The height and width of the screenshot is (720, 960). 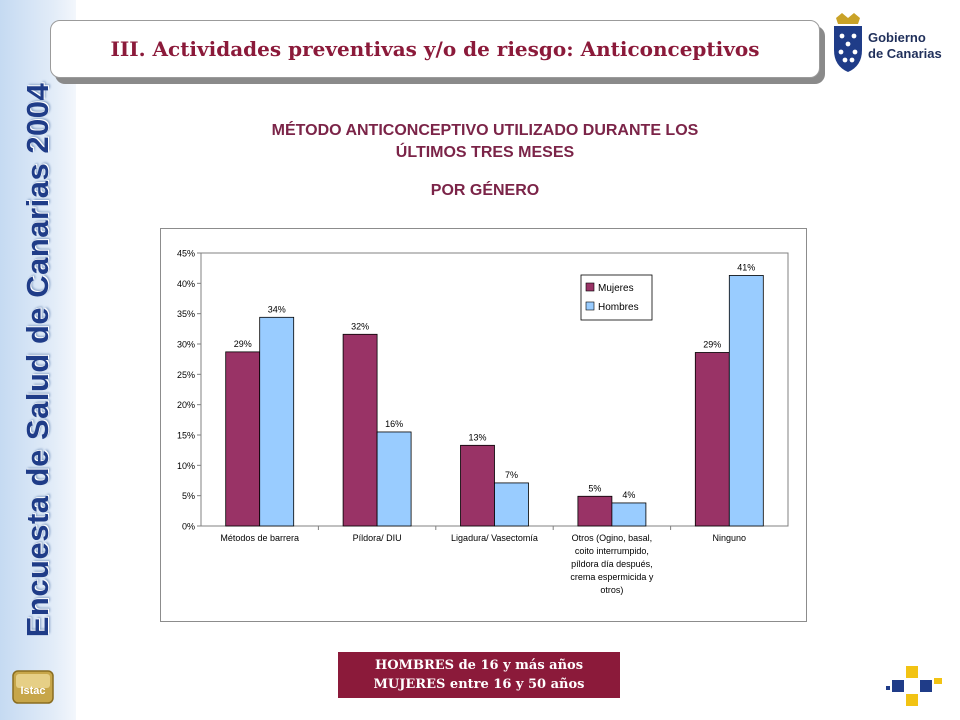 What do you see at coordinates (511, 475) in the screenshot?
I see `data-label: 7%` at bounding box center [511, 475].